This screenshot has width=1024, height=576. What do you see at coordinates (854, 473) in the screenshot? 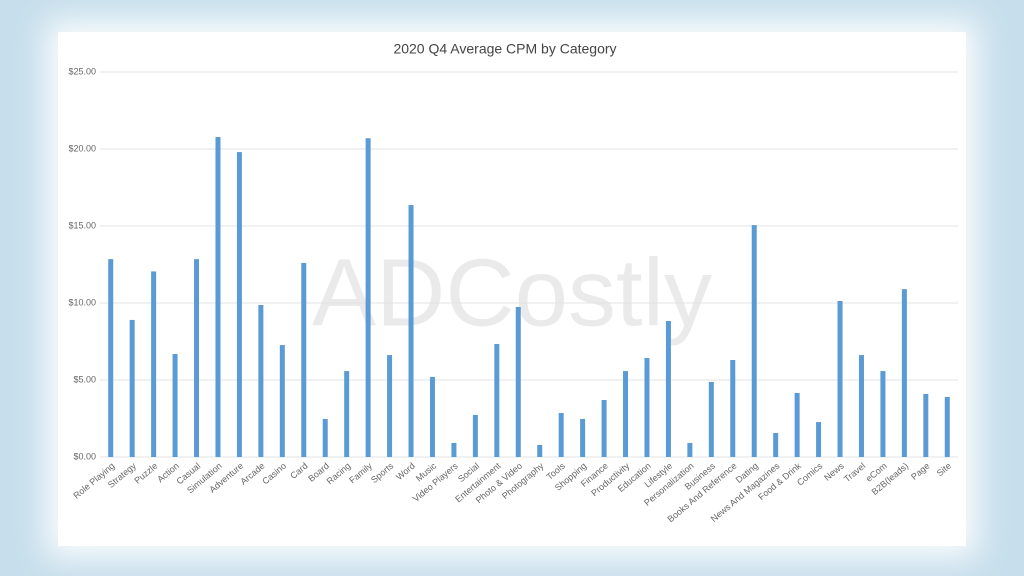
I see `x-tick-label: Travel` at bounding box center [854, 473].